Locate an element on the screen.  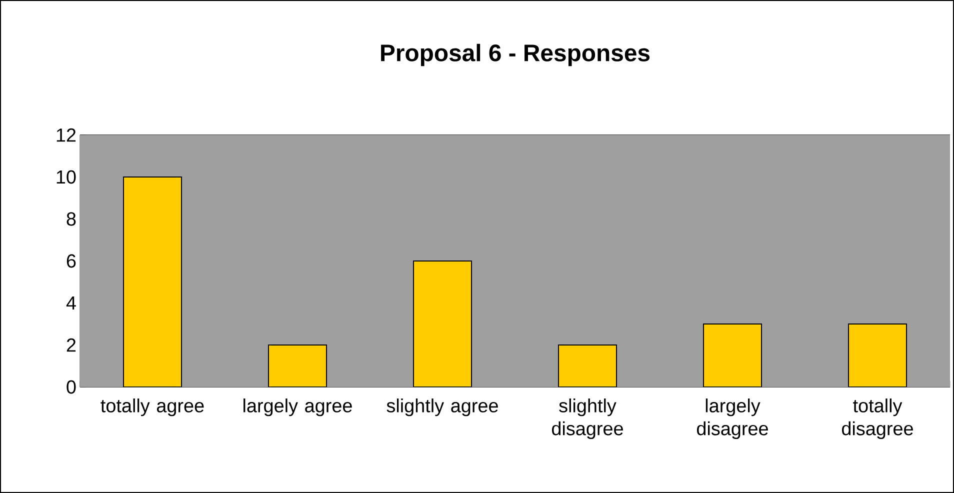
x-tick-label: slightly disagree is located at coordinates (587, 419).